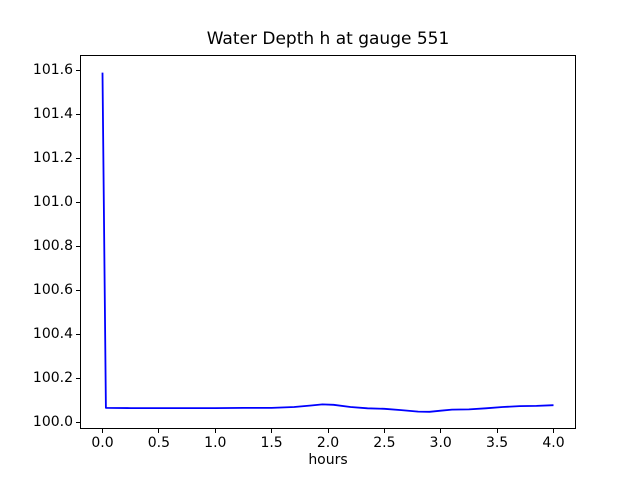 This screenshot has width=640, height=480. What do you see at coordinates (271, 443) in the screenshot?
I see `x-tick-label: 1.5` at bounding box center [271, 443].